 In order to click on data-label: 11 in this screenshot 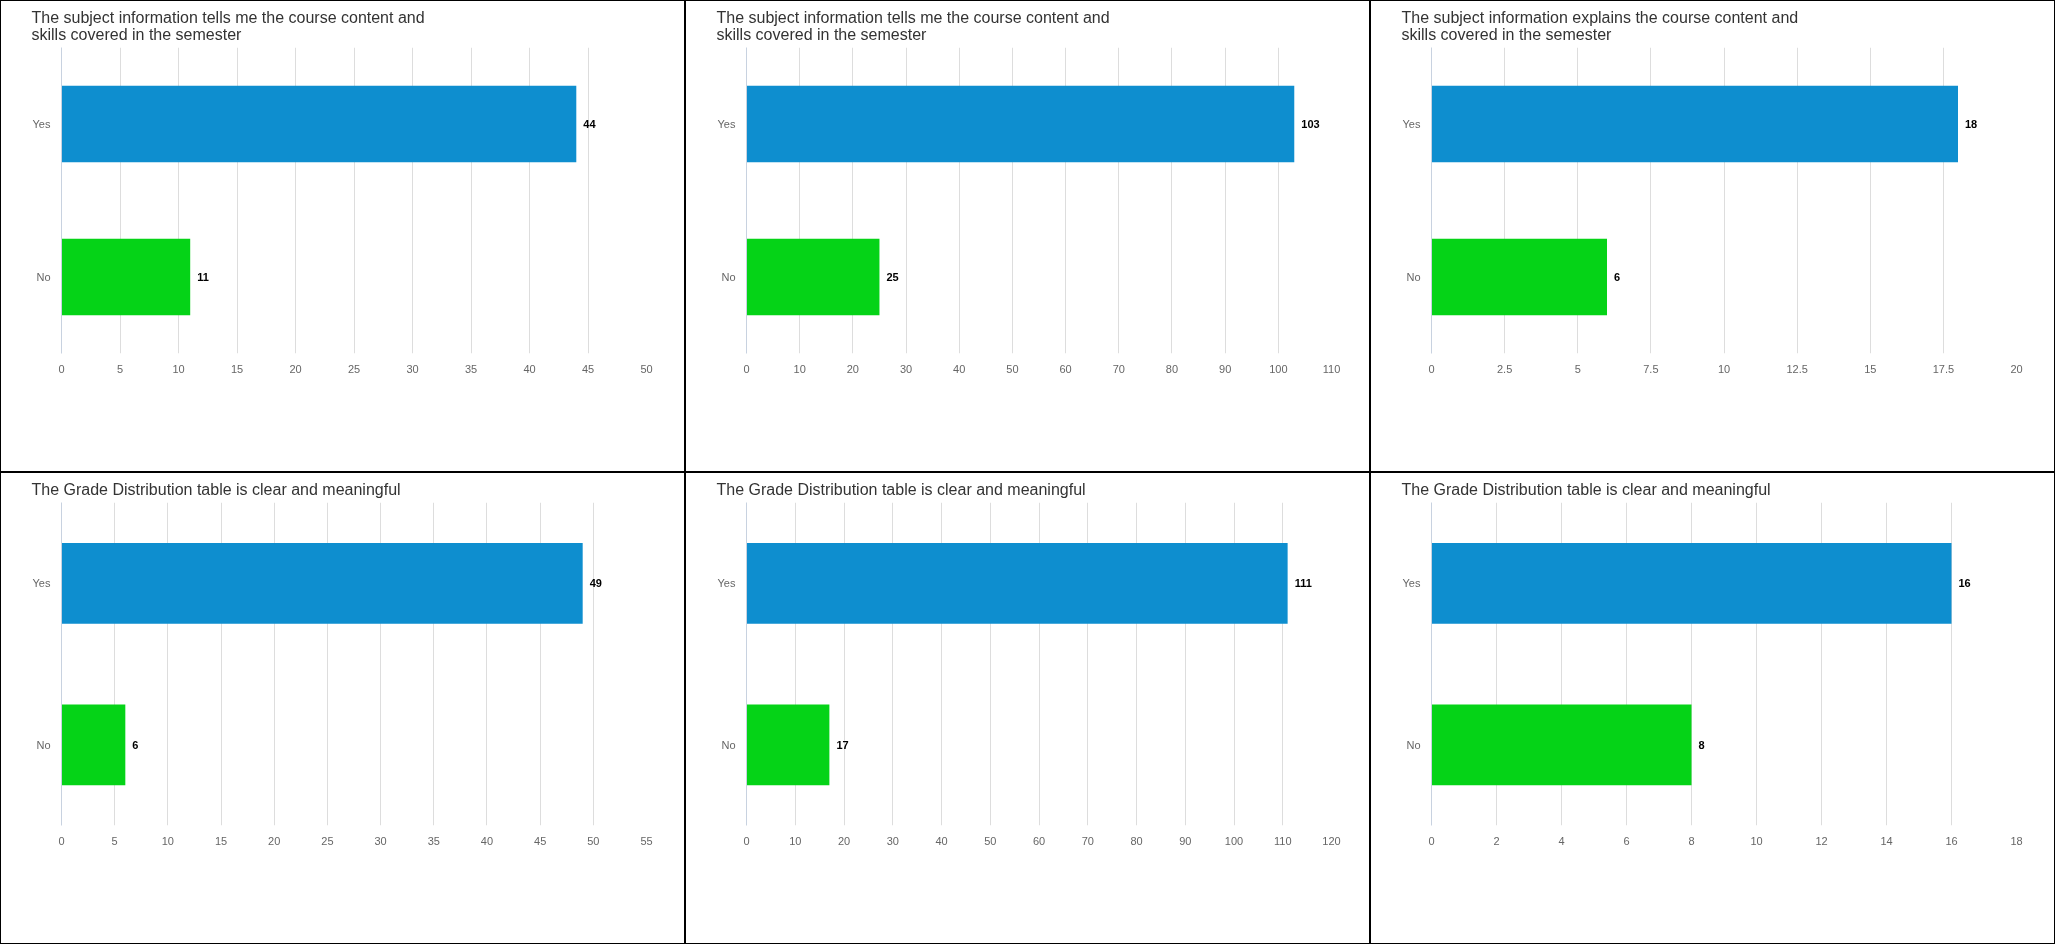, I will do `click(203, 277)`.